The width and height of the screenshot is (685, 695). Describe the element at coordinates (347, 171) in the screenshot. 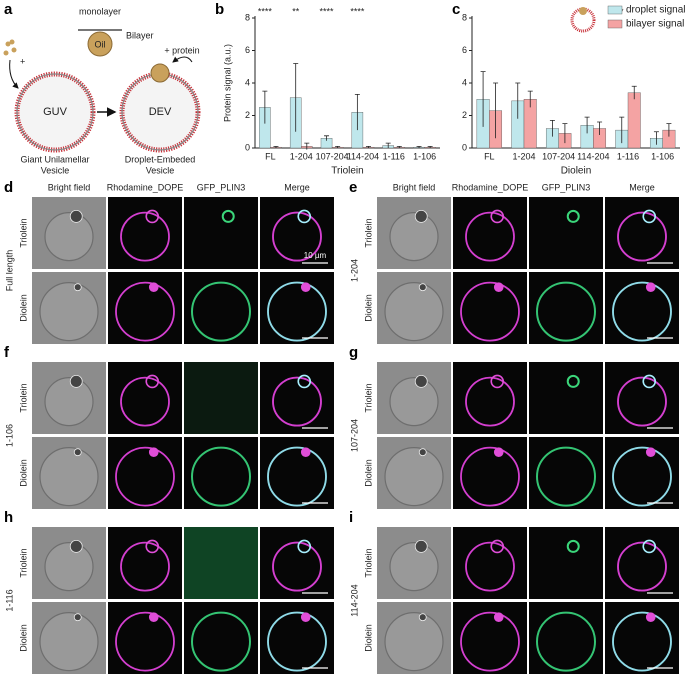

I see `x-axis-label: Triolein` at that location.